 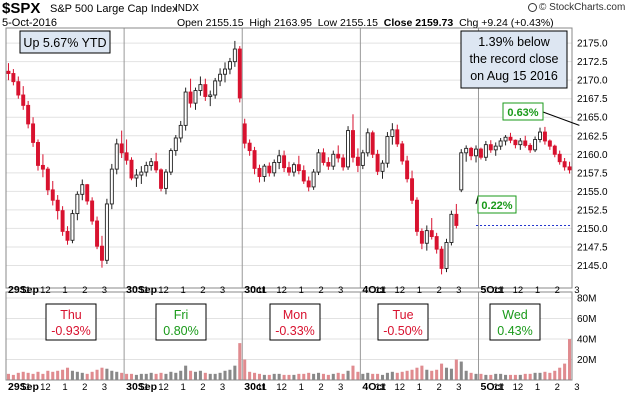 What do you see at coordinates (592, 136) in the screenshot?
I see `price-tick-label: 2162.5` at bounding box center [592, 136].